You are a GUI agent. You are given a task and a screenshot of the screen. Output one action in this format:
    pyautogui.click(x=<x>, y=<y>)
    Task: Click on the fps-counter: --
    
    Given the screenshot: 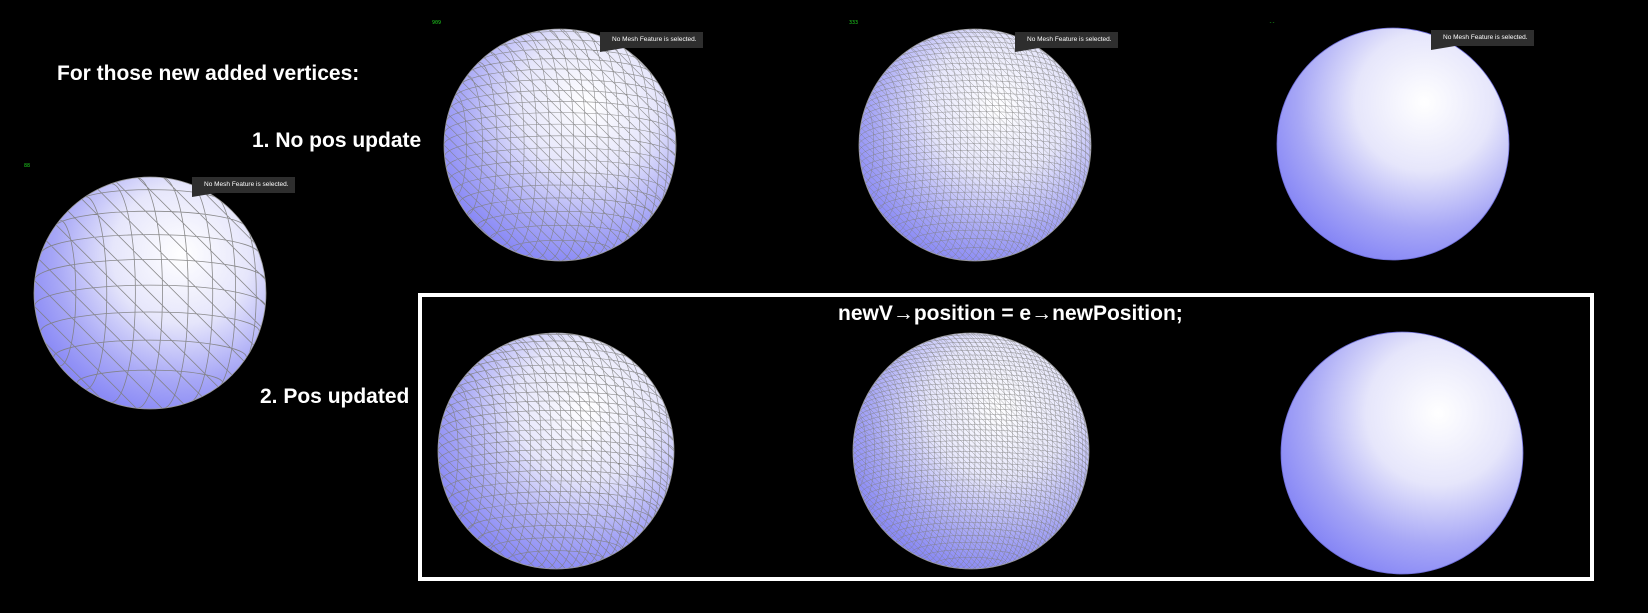 What is the action you would take?
    pyautogui.click(x=1272, y=23)
    